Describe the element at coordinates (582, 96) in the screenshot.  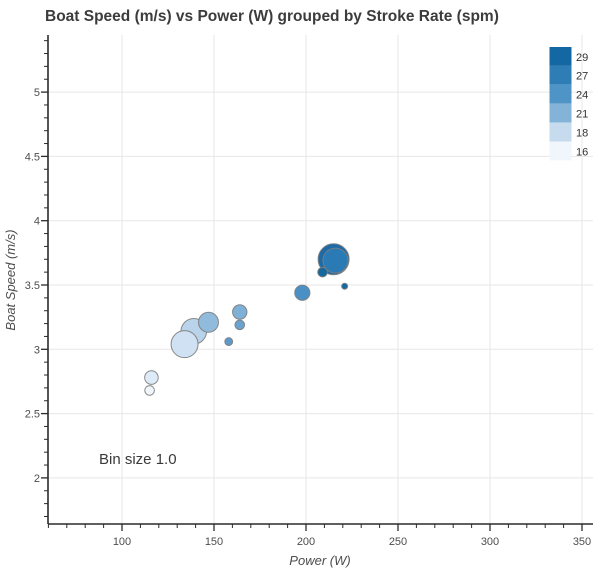
I see `legend-label-24: 24` at that location.